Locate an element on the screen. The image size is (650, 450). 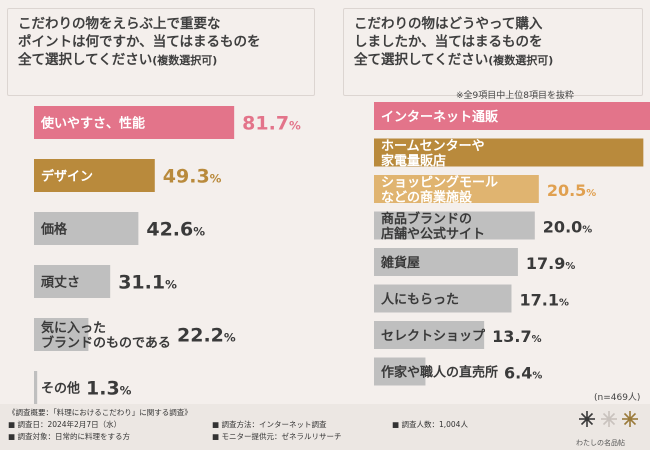
brand-logo-icon is located at coordinates (608, 419).